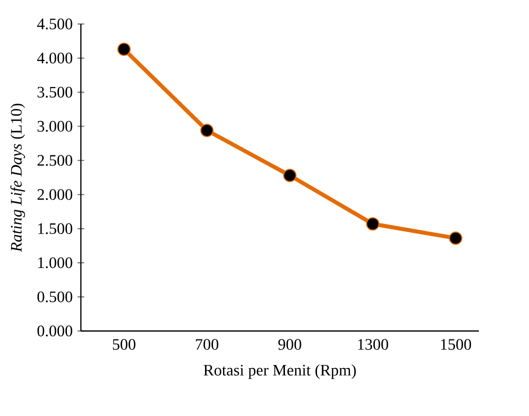  I want to click on x-tick-label: 700, so click(207, 344).